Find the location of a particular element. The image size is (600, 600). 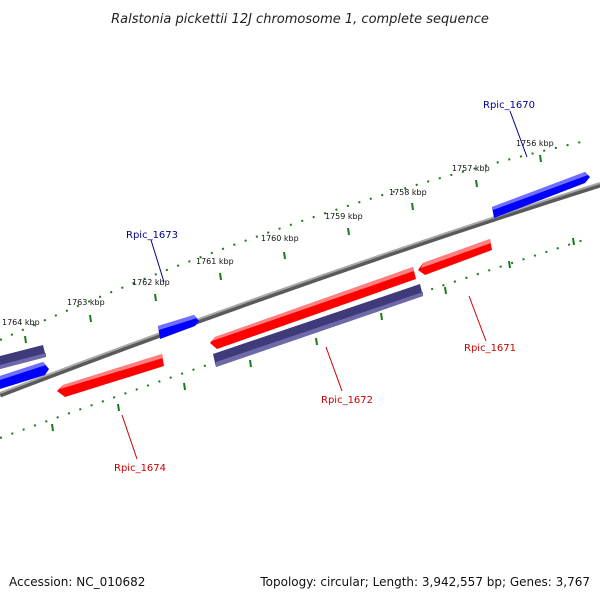

tick-label-1757: 1757 kbp is located at coordinates (471, 168).